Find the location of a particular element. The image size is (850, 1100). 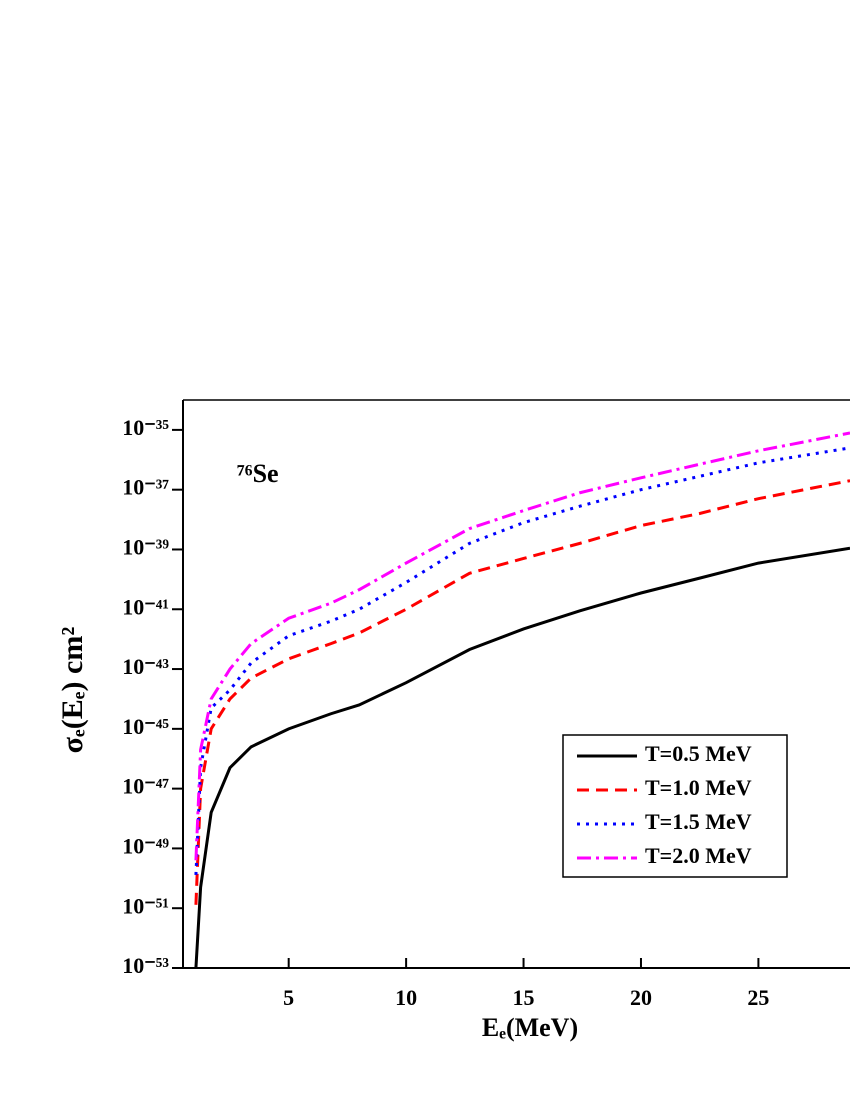

x-tick-label: 15 is located at coordinates (524, 997).